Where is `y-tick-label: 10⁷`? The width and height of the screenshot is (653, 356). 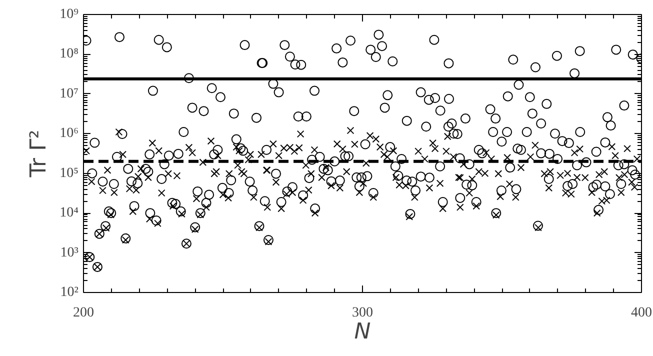 y-tick-label: 10⁷ is located at coordinates (69, 94).